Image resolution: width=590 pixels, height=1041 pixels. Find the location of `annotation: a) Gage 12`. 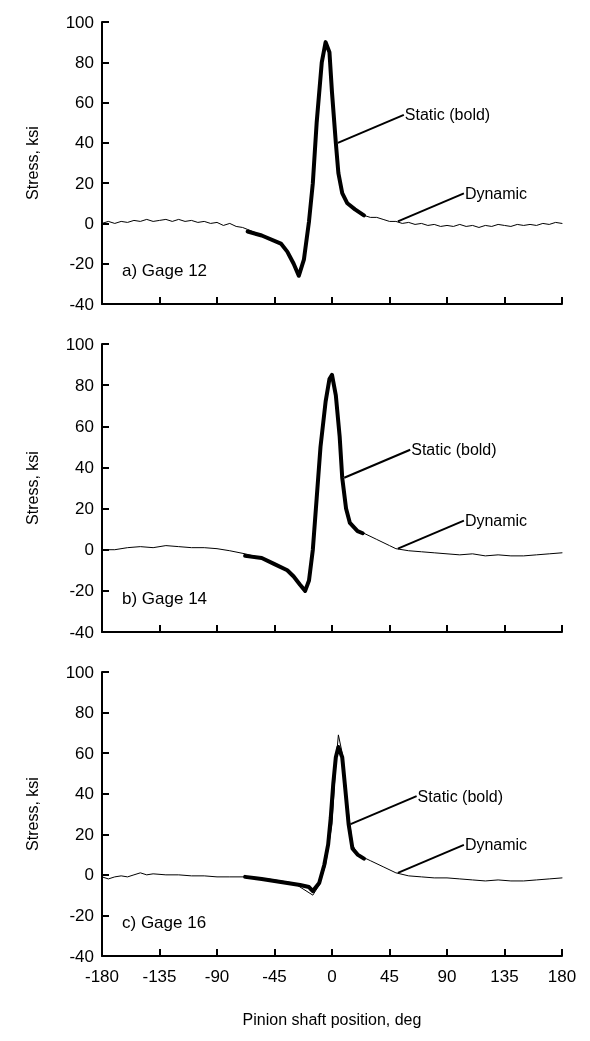

annotation: a) Gage 12 is located at coordinates (165, 270).